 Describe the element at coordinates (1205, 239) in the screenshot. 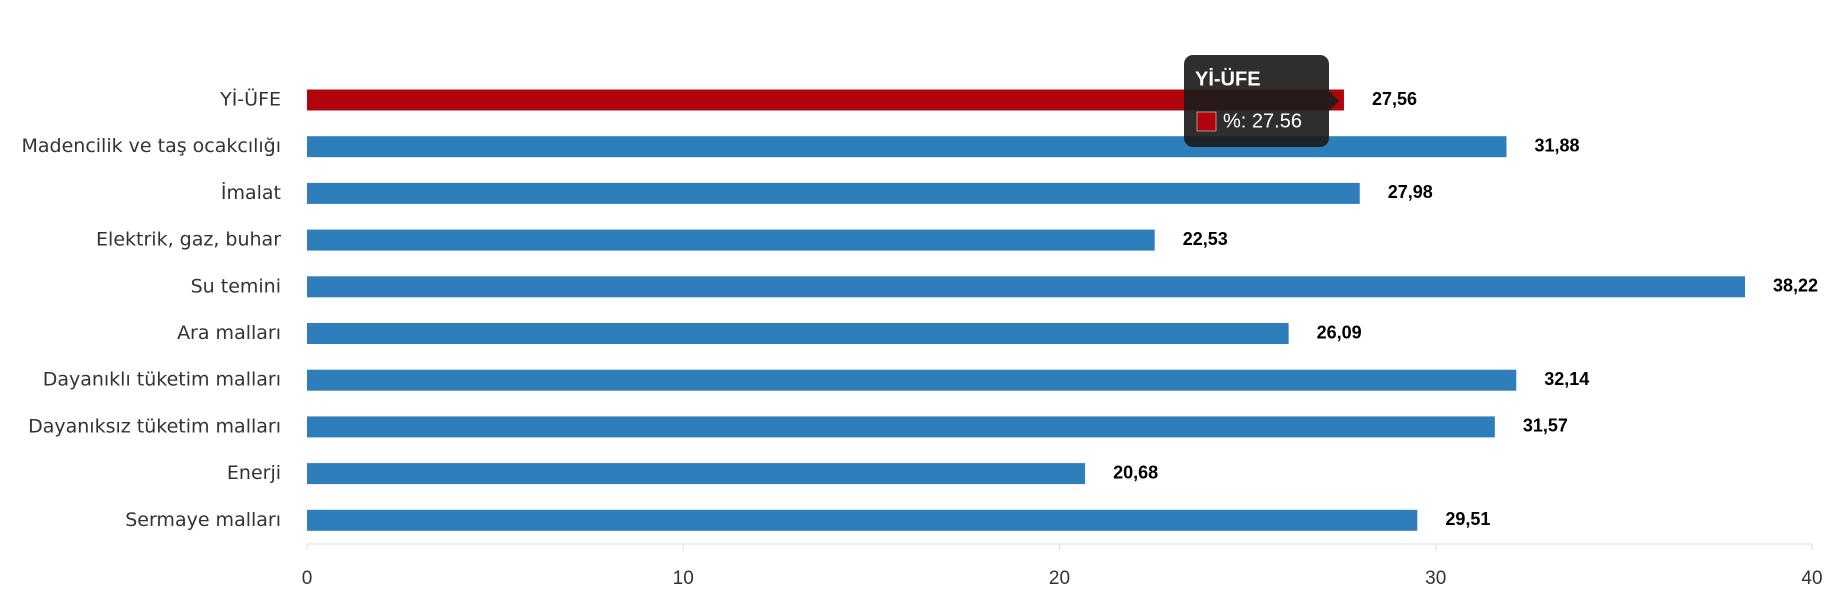

I see `value-label: 22,53` at that location.